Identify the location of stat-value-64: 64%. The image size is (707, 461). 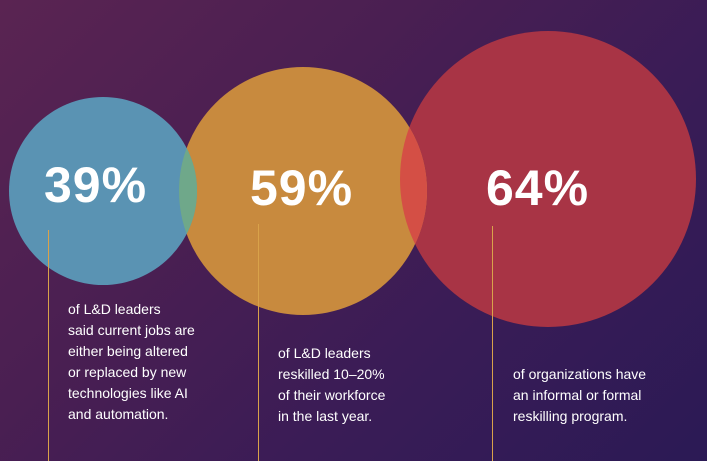
(538, 188).